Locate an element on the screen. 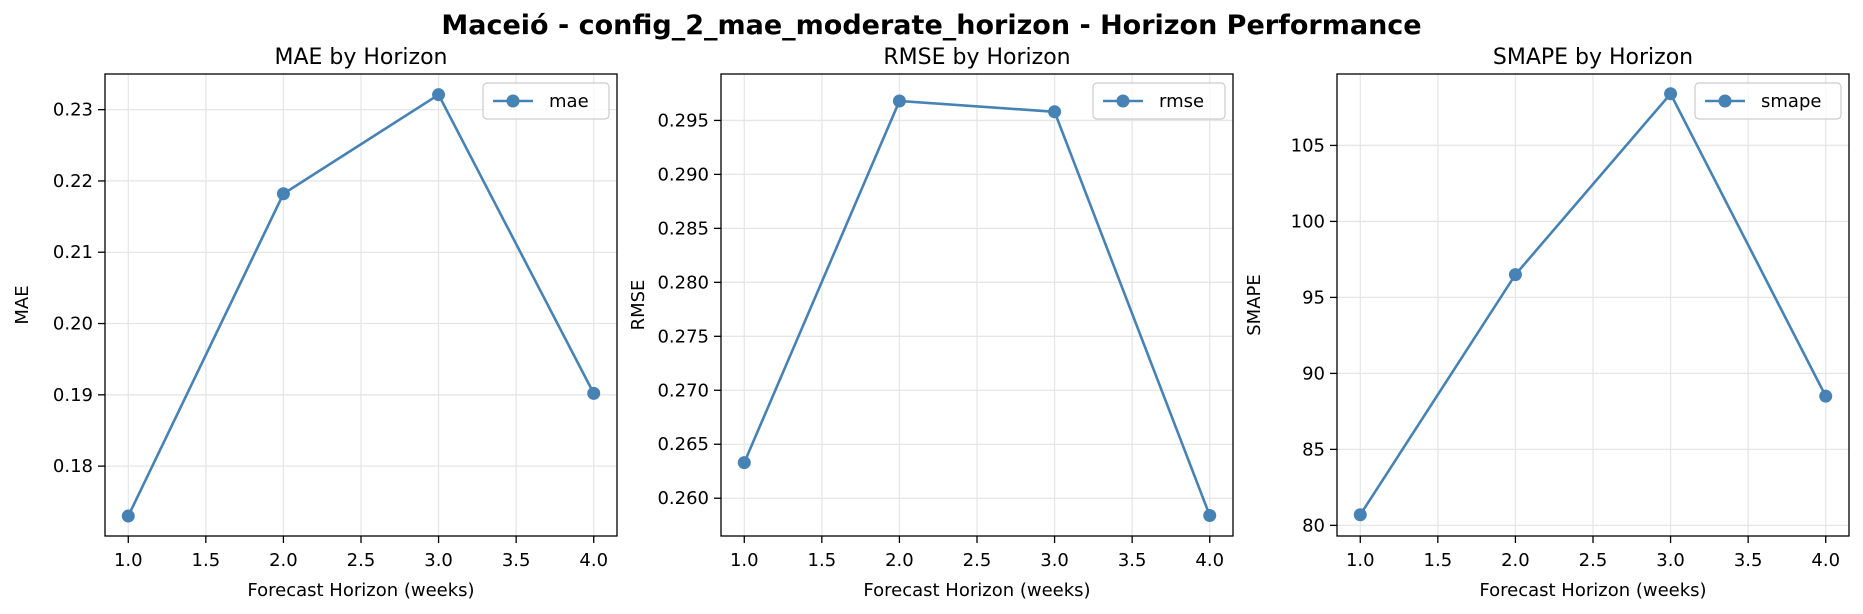 Image resolution: width=1863 pixels, height=614 pixels. y-tick-label: 0.19 is located at coordinates (73, 395).